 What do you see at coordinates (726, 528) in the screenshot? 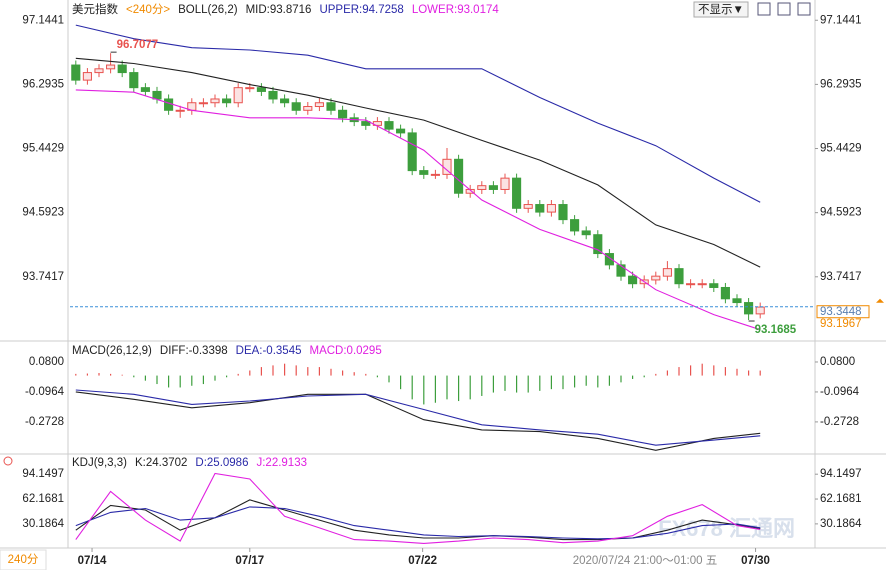
I see `watermark: FX678 汇通网` at bounding box center [726, 528].